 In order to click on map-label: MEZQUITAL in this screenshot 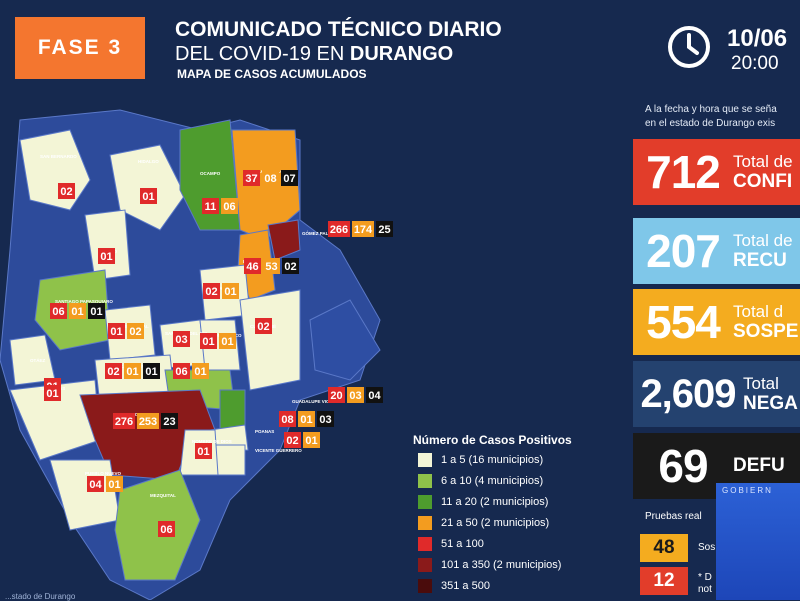, I will do `click(163, 495)`.